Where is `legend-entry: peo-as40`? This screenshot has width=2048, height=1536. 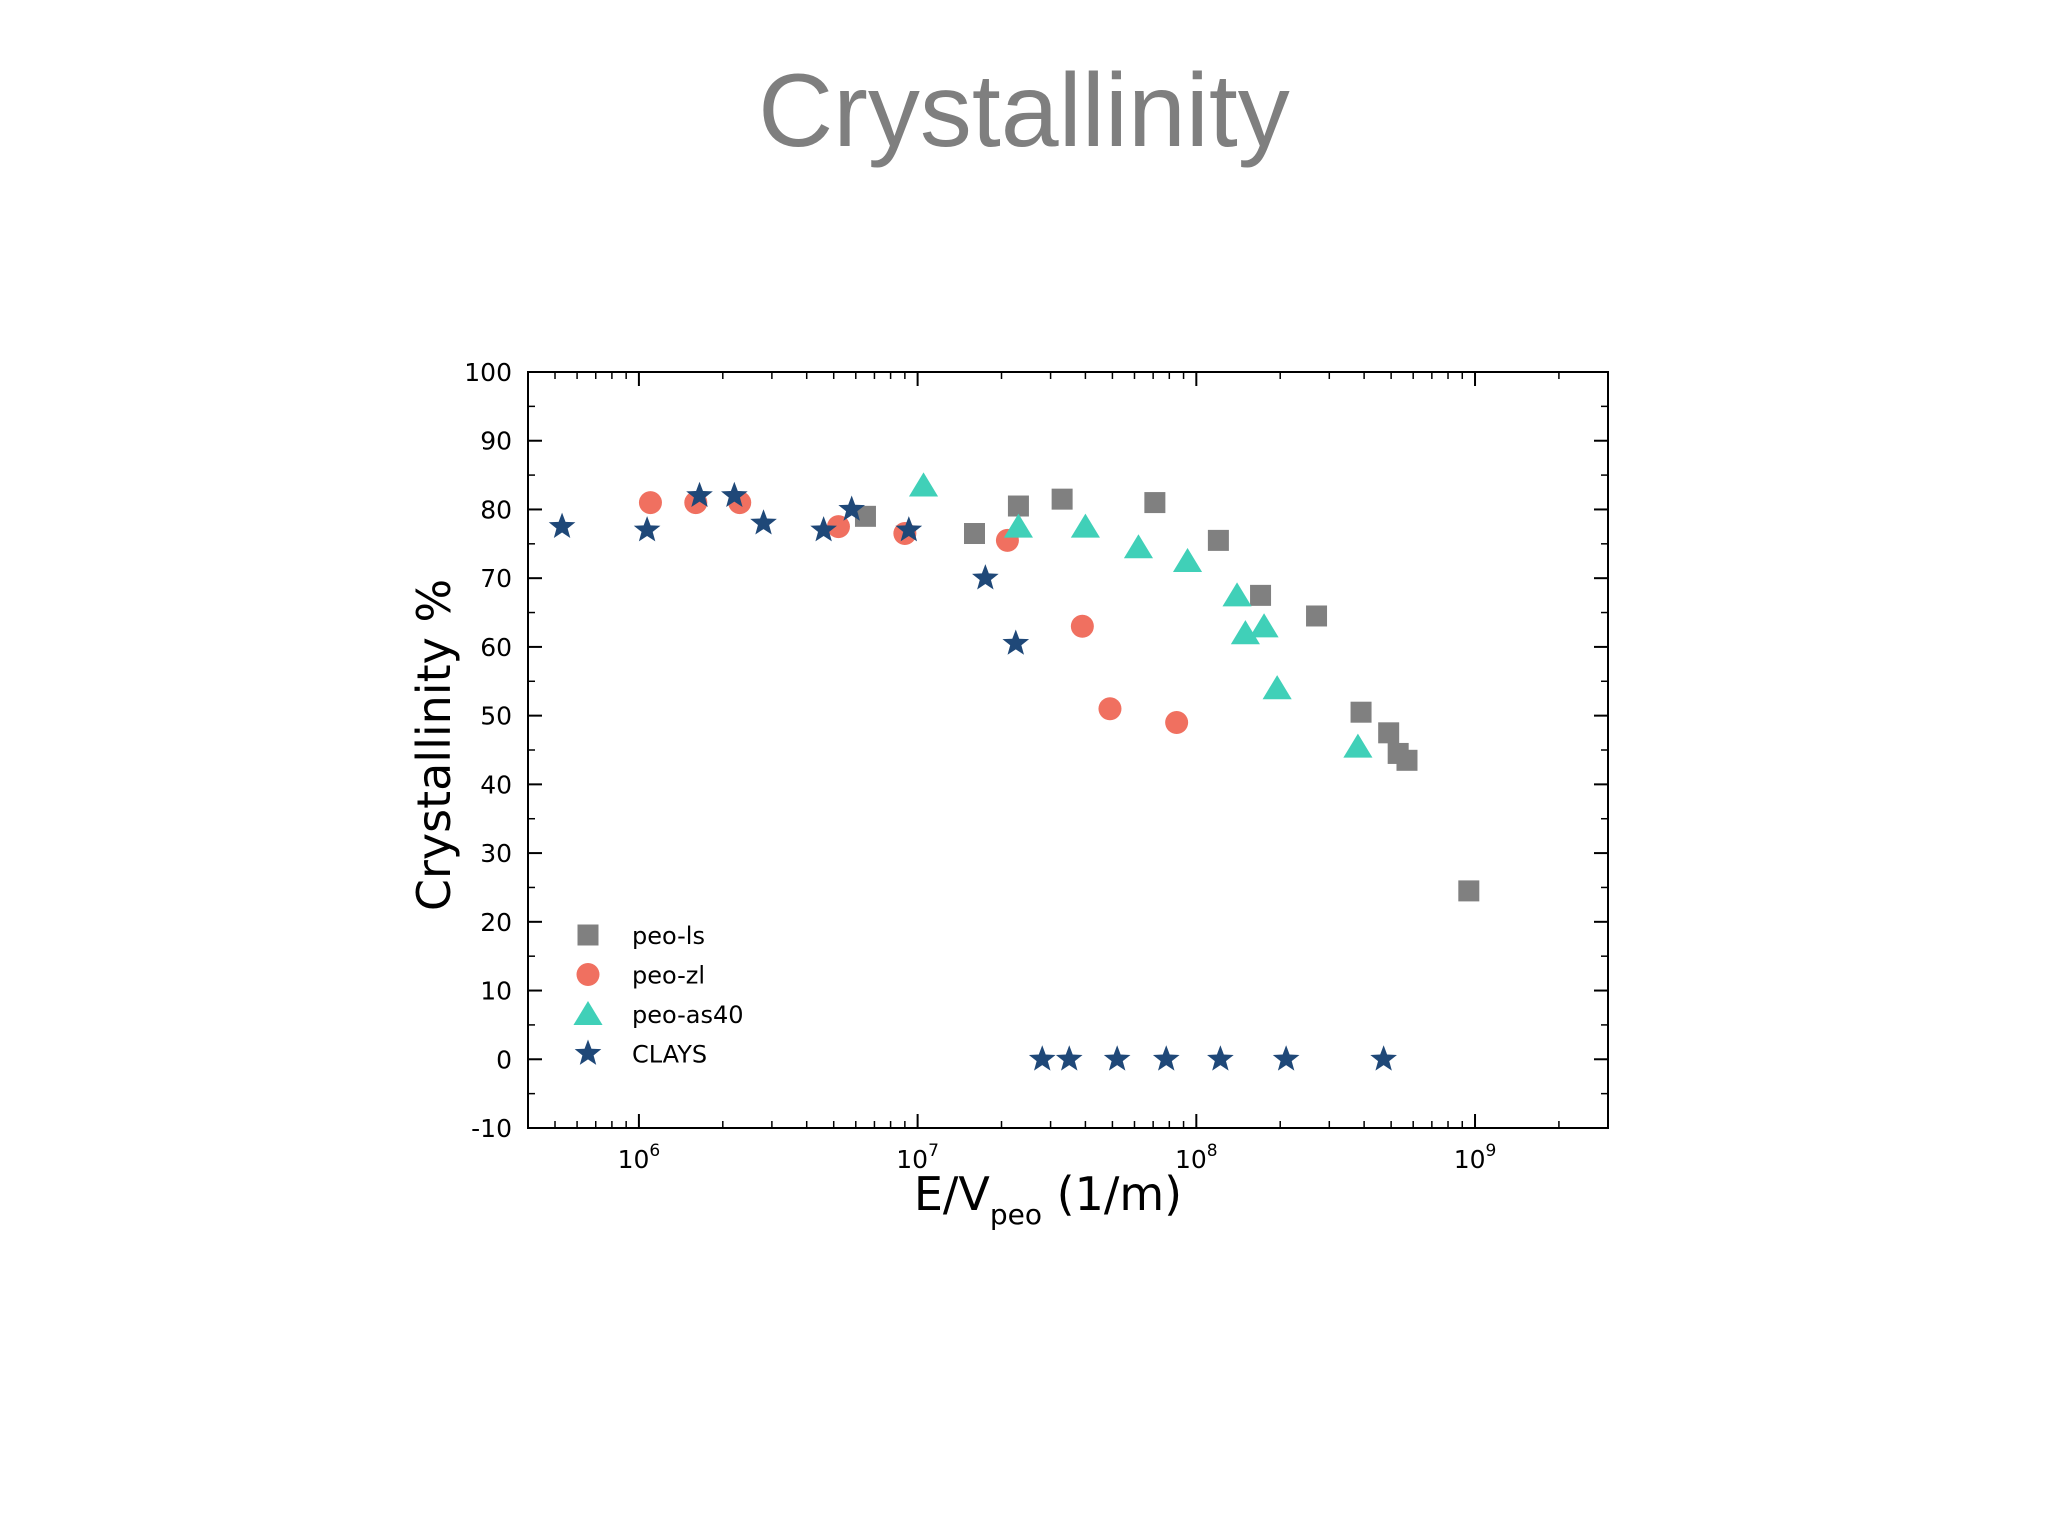
legend-entry: peo-as40 is located at coordinates (658, 1015).